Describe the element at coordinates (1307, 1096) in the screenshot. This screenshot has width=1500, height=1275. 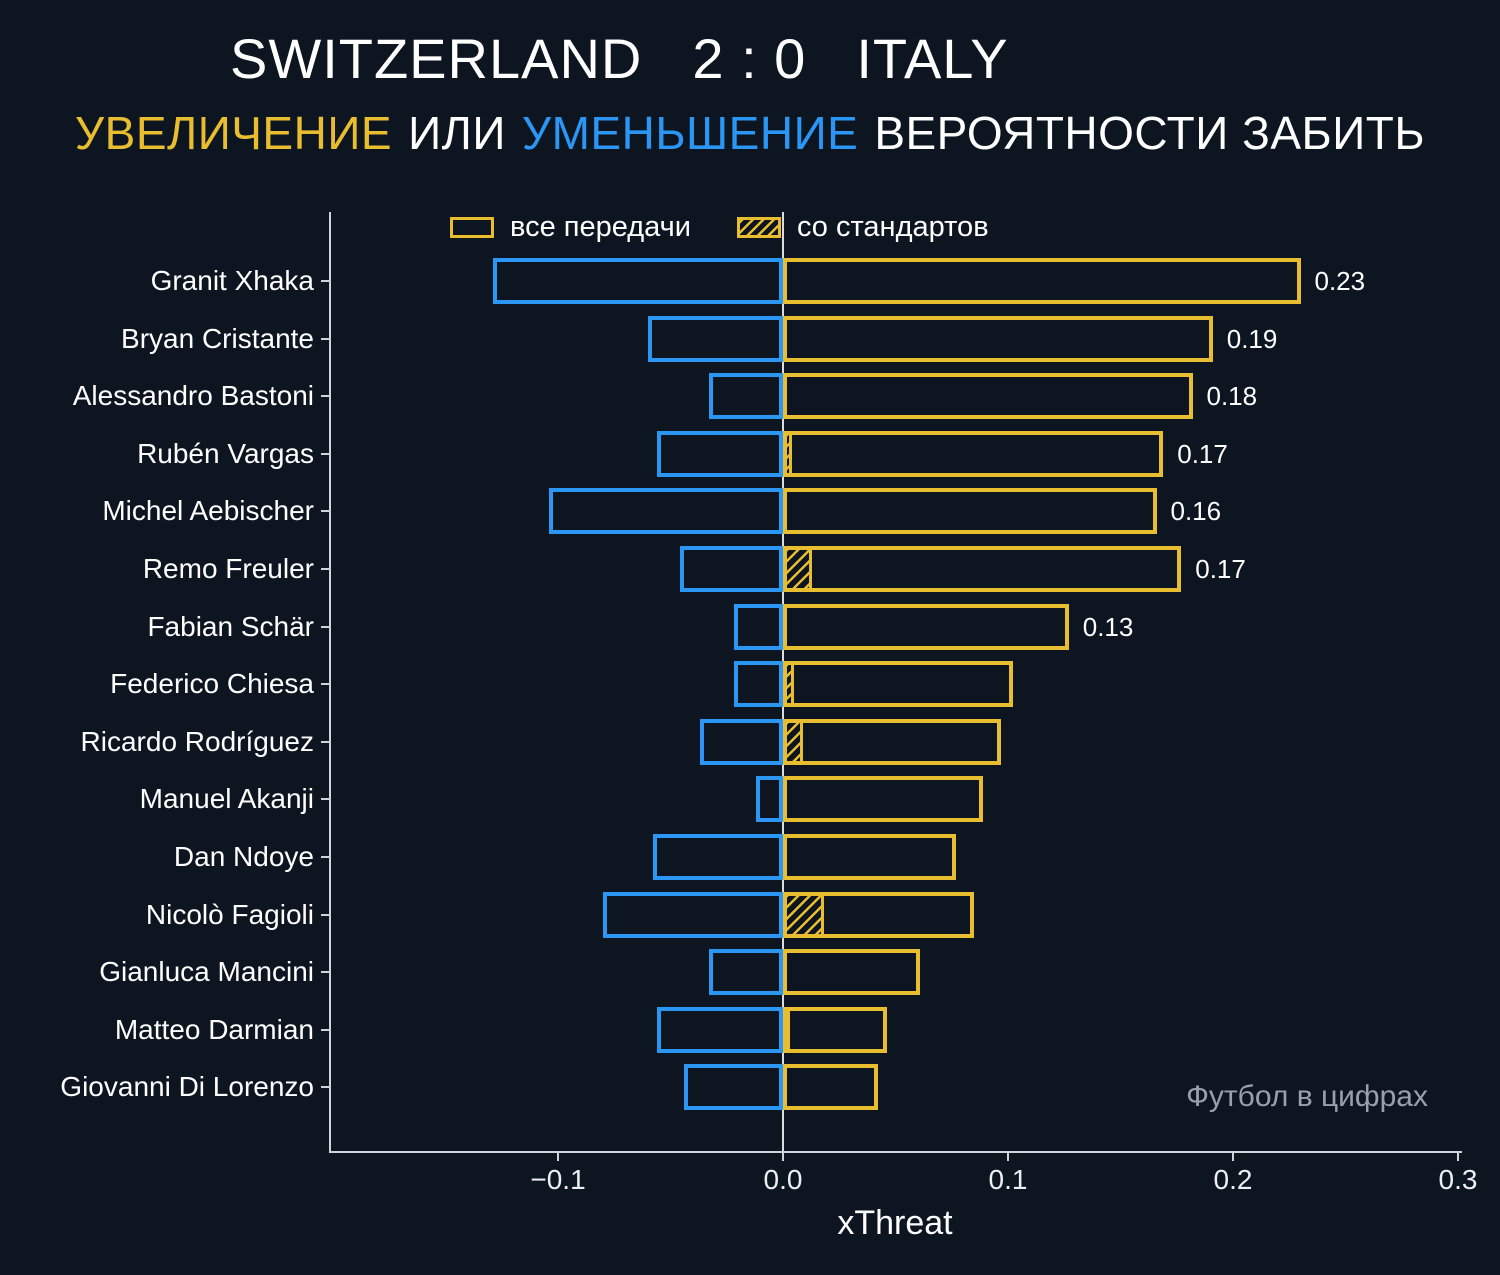
I see `watermark: Футбол в цифрах` at that location.